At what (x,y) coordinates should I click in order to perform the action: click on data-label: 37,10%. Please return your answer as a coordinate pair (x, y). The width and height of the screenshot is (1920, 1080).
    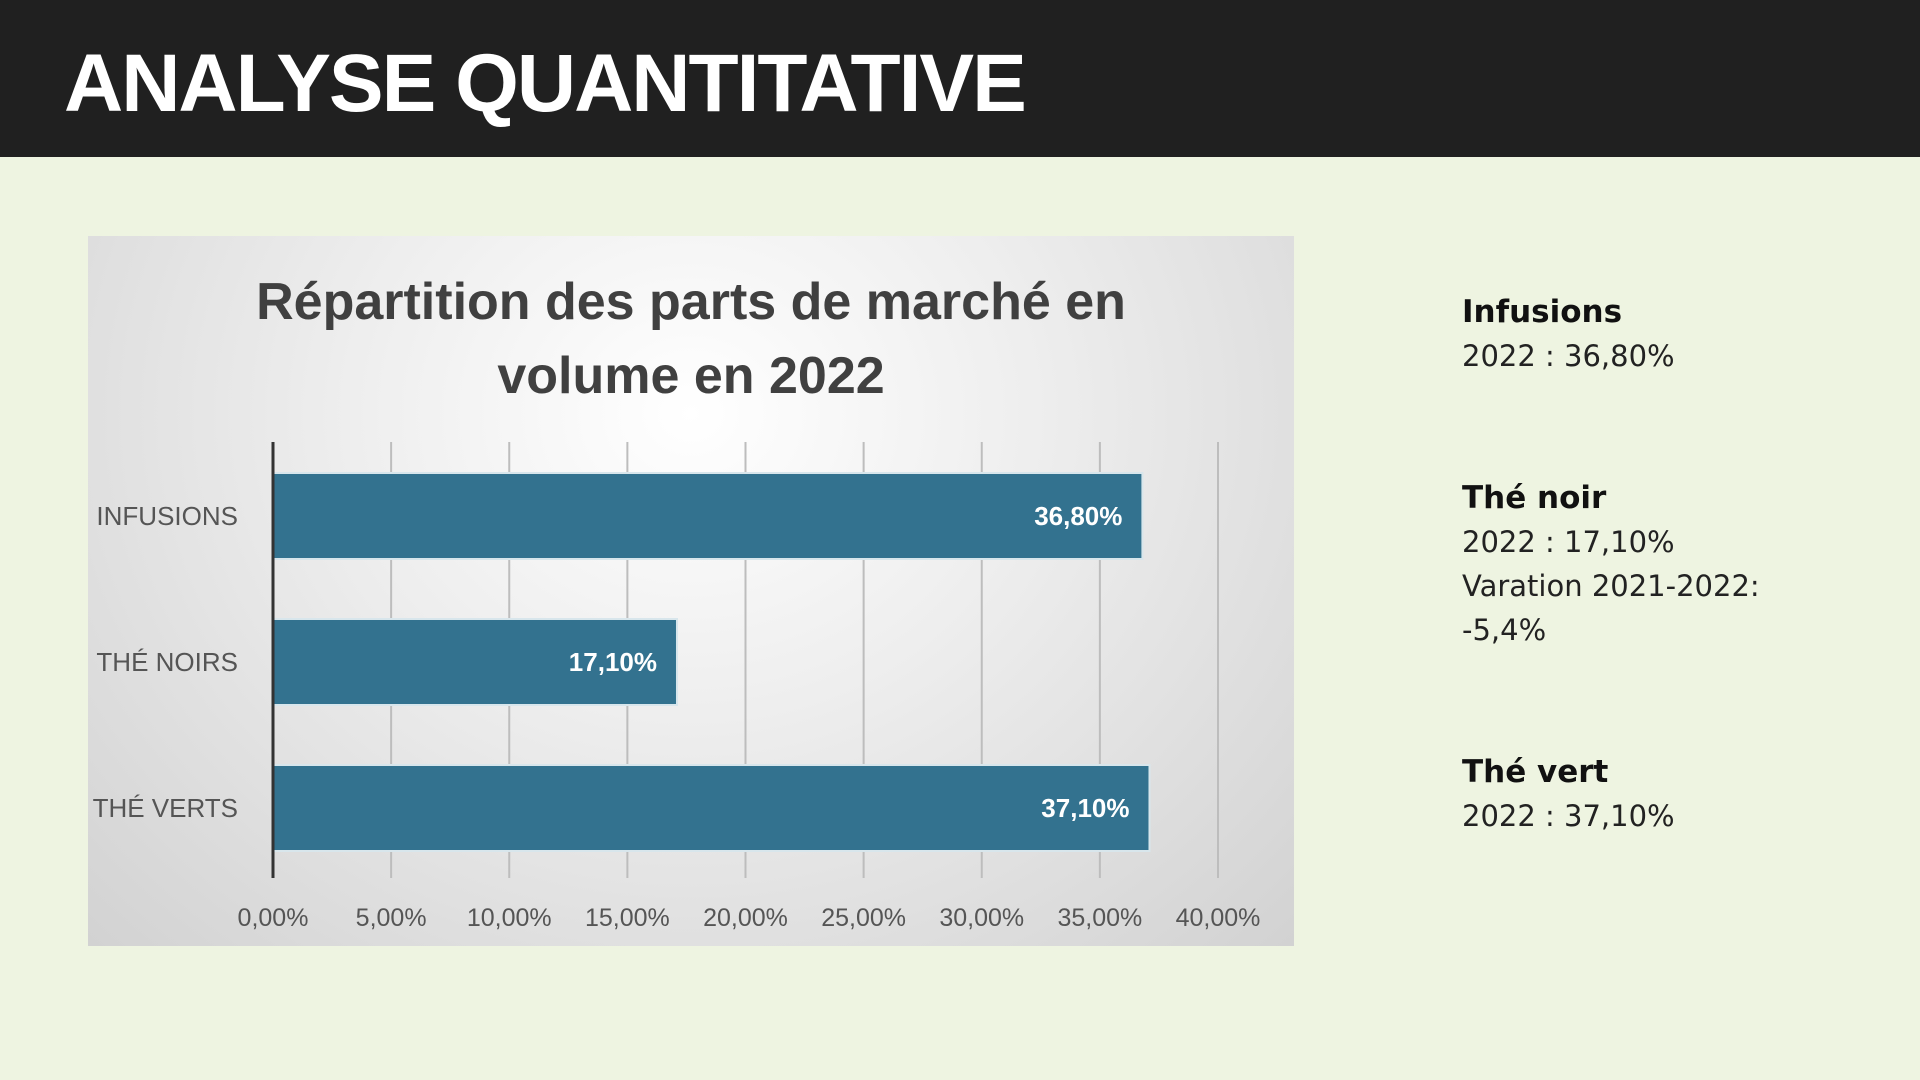
    Looking at the image, I should click on (1085, 808).